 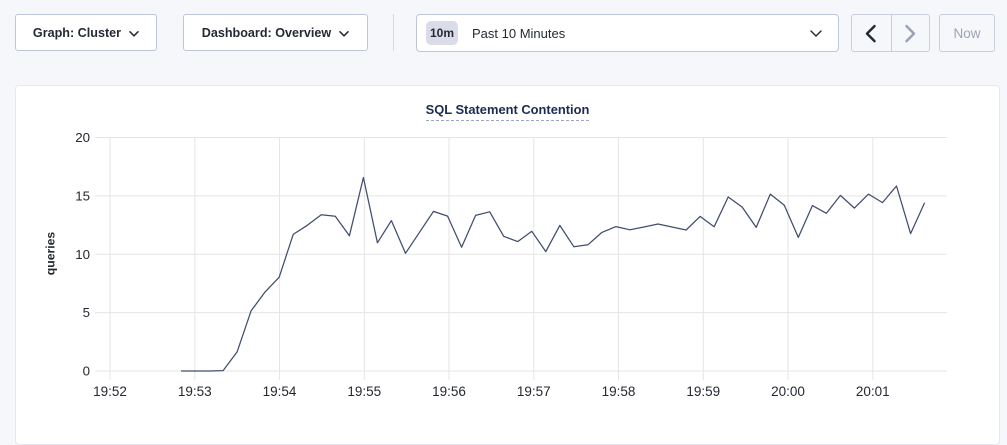 What do you see at coordinates (280, 391) in the screenshot?
I see `svg-text: 19:54` at bounding box center [280, 391].